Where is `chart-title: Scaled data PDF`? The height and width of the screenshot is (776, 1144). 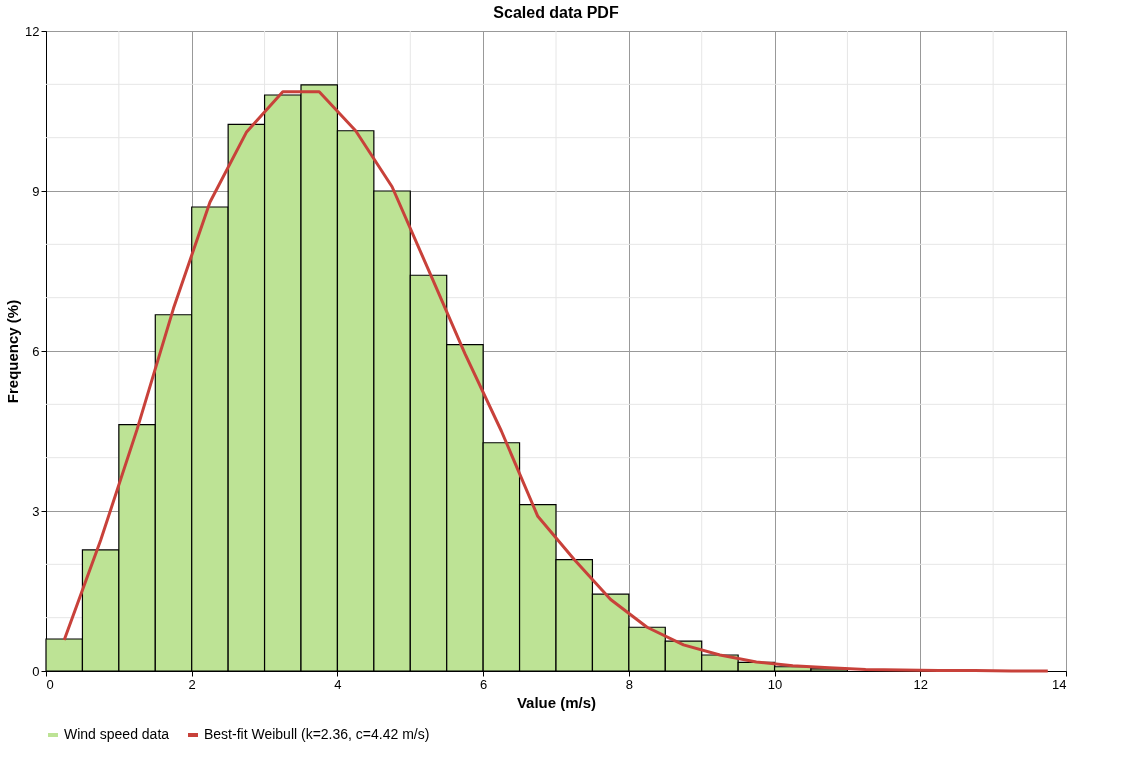 chart-title: Scaled data PDF is located at coordinates (556, 12).